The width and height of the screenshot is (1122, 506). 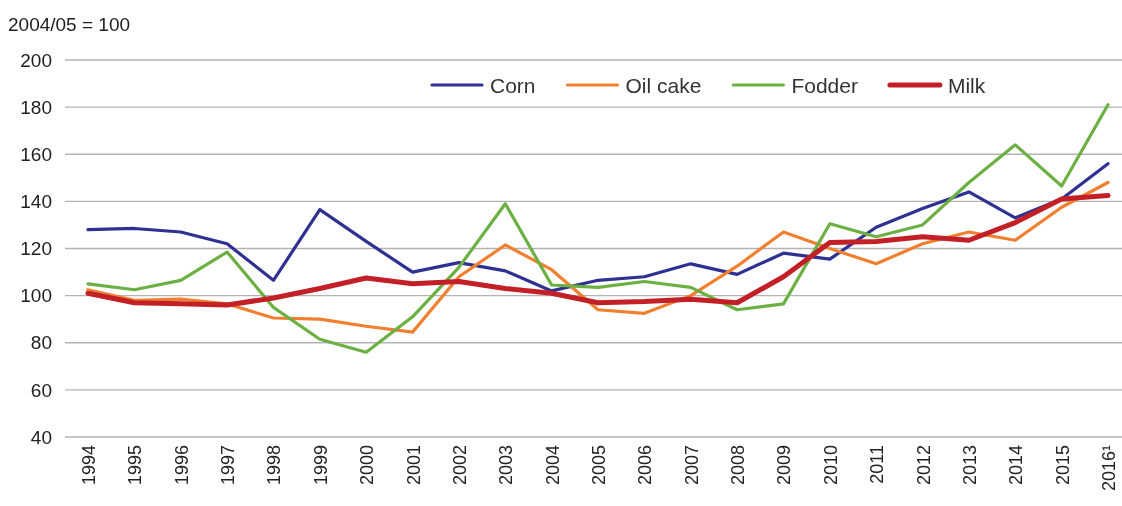 I want to click on x-tick-label: 2012, so click(x=923, y=465).